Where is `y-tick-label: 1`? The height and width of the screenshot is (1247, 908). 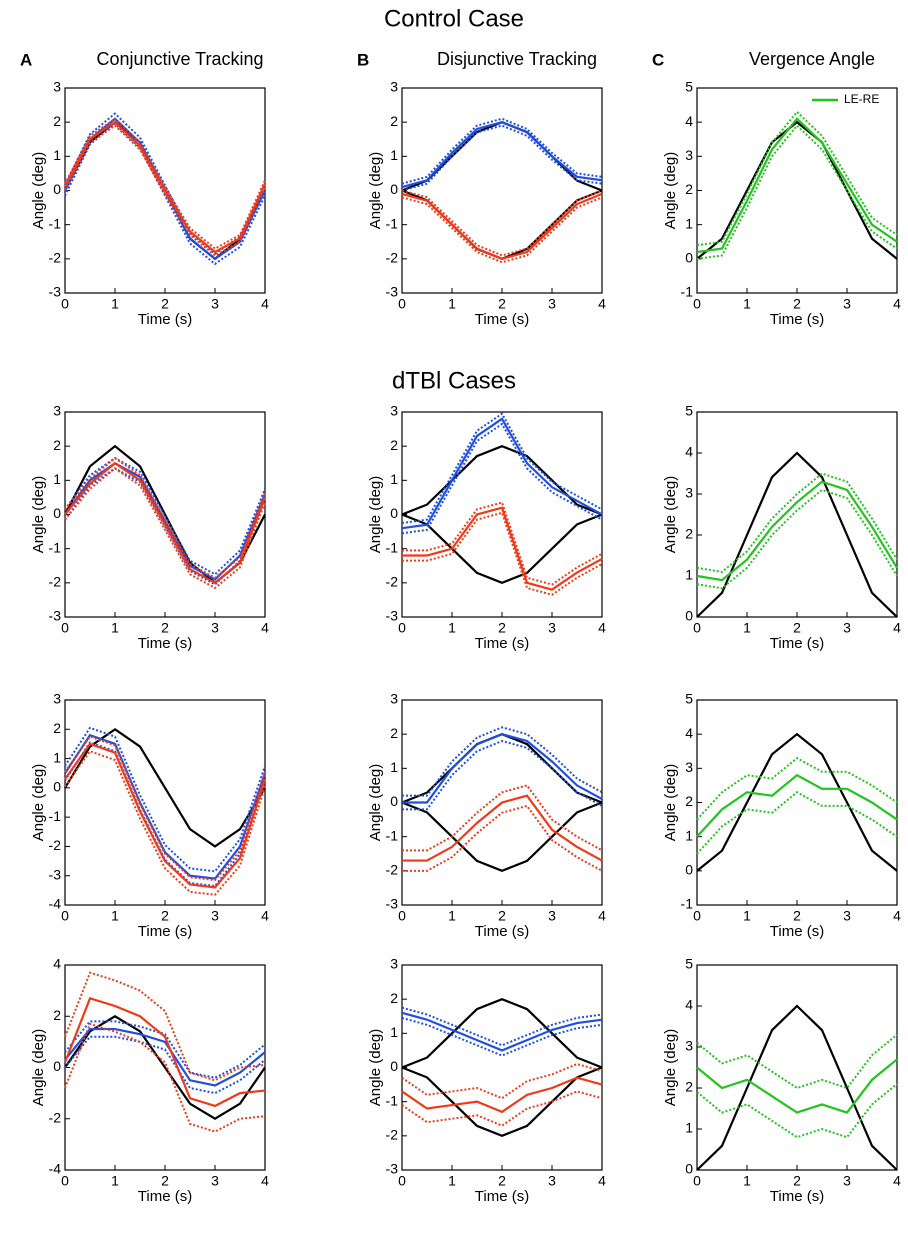 y-tick-label: 1 is located at coordinates (394, 479).